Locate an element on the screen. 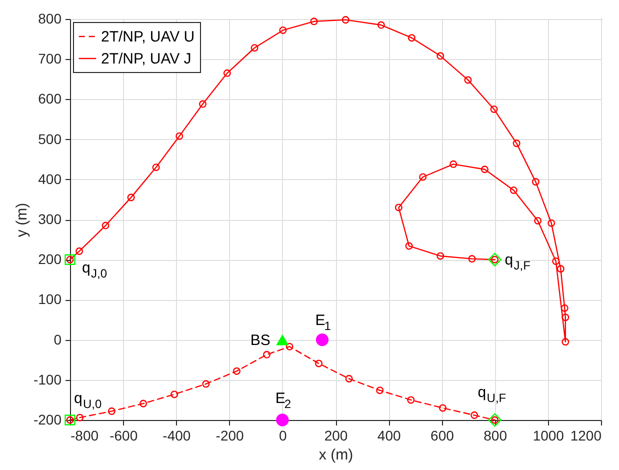 The image size is (619, 470). y-tick-label: 400 is located at coordinates (50, 178).